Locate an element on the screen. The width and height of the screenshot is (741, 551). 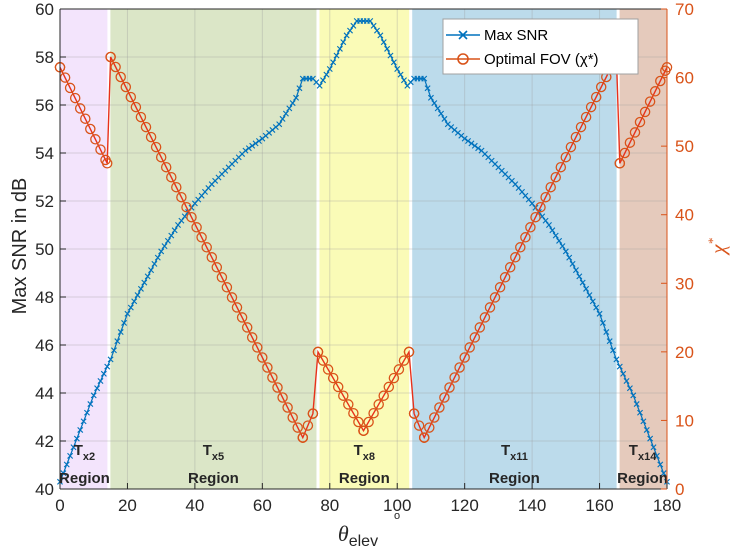
region-label-word-5: Region is located at coordinates (642, 478).